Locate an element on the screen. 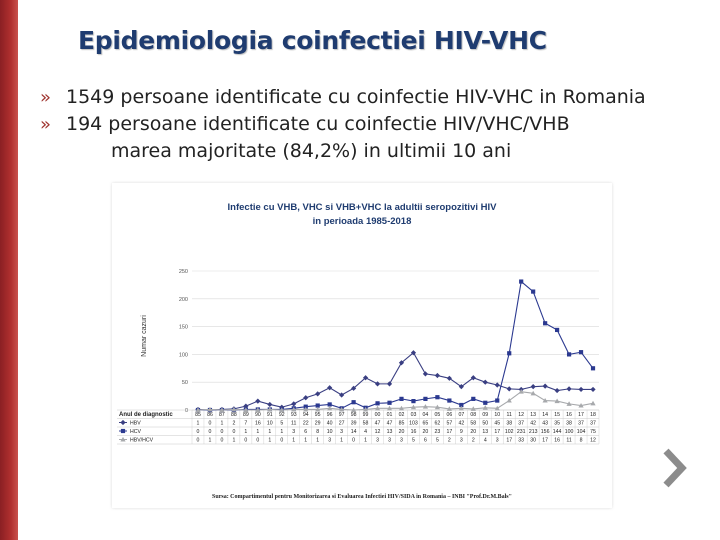  x-tick-label: 86 is located at coordinates (210, 415).